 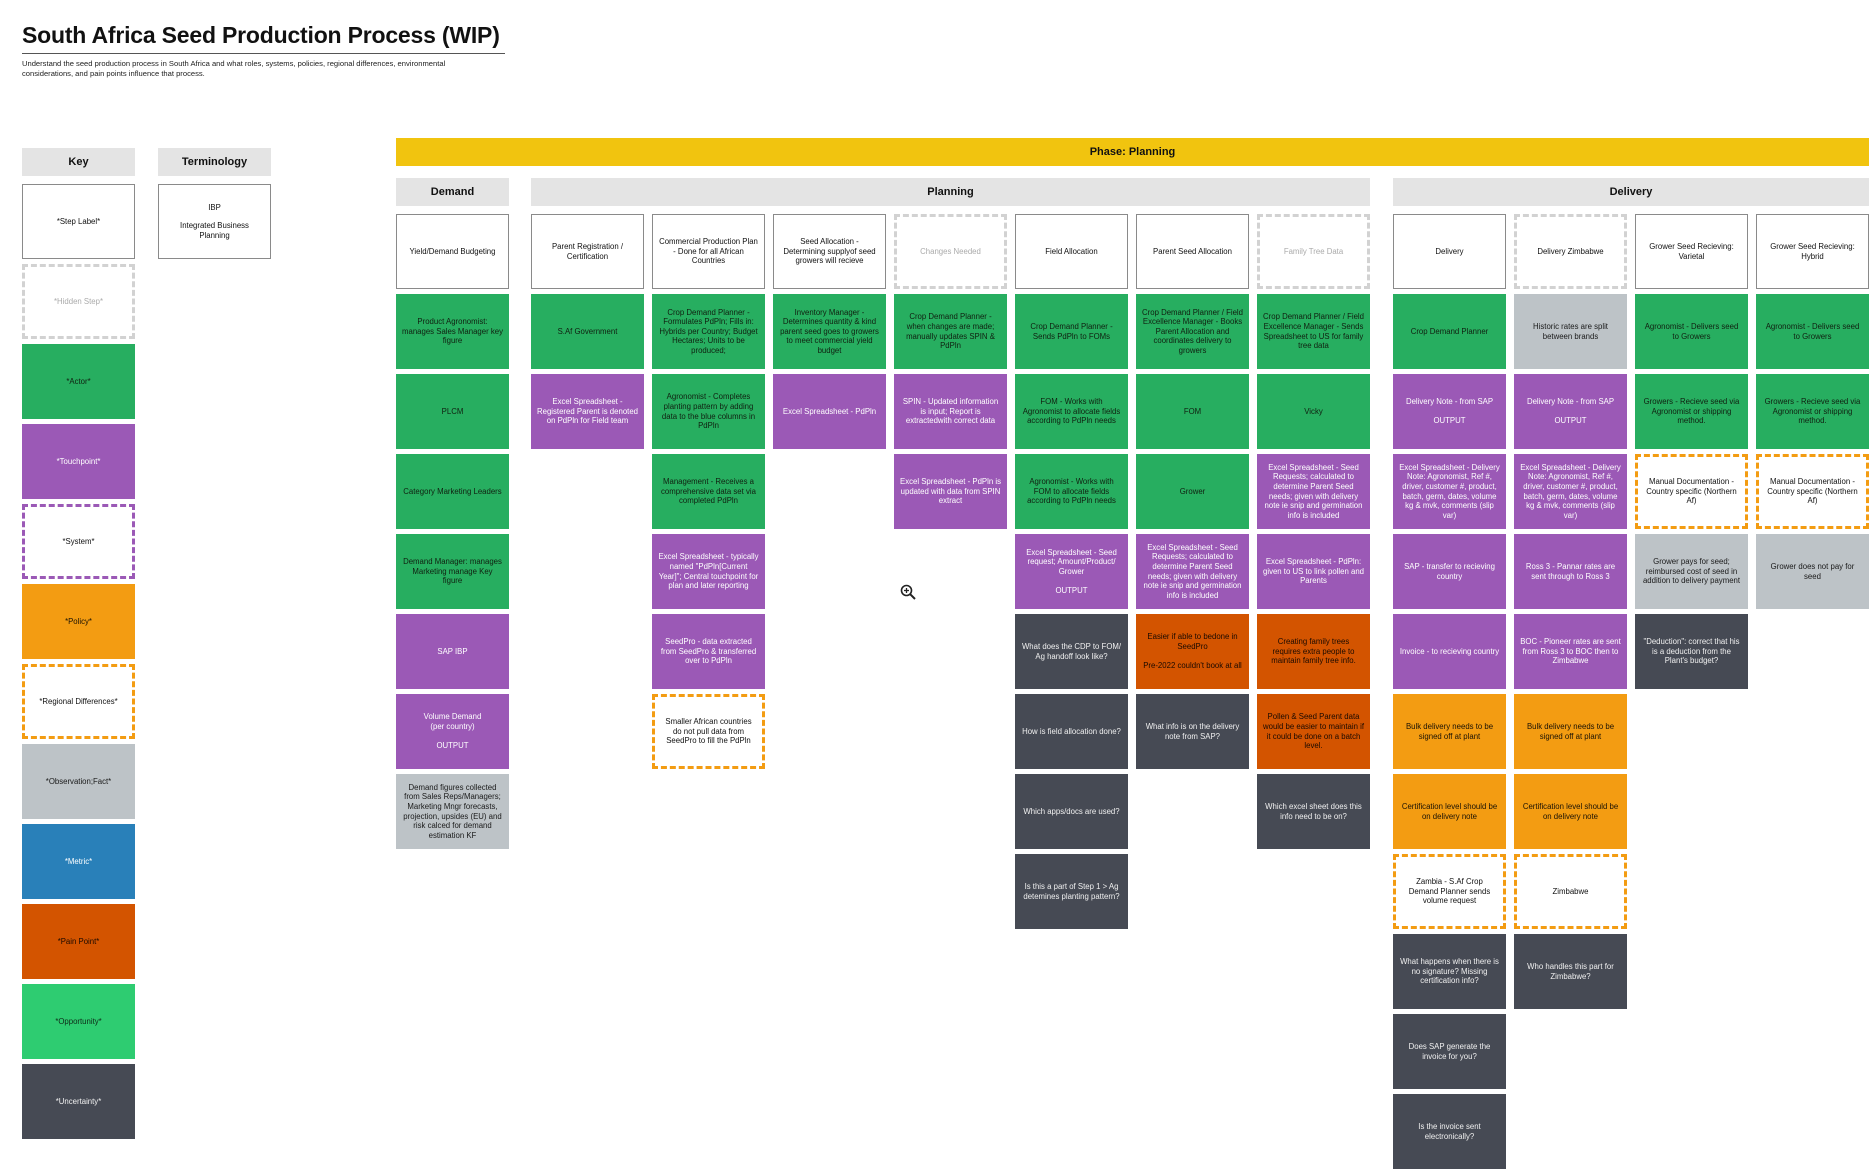 What do you see at coordinates (1812, 251) in the screenshot?
I see `step-label: Grower Seed Recieving: Hybrid` at bounding box center [1812, 251].